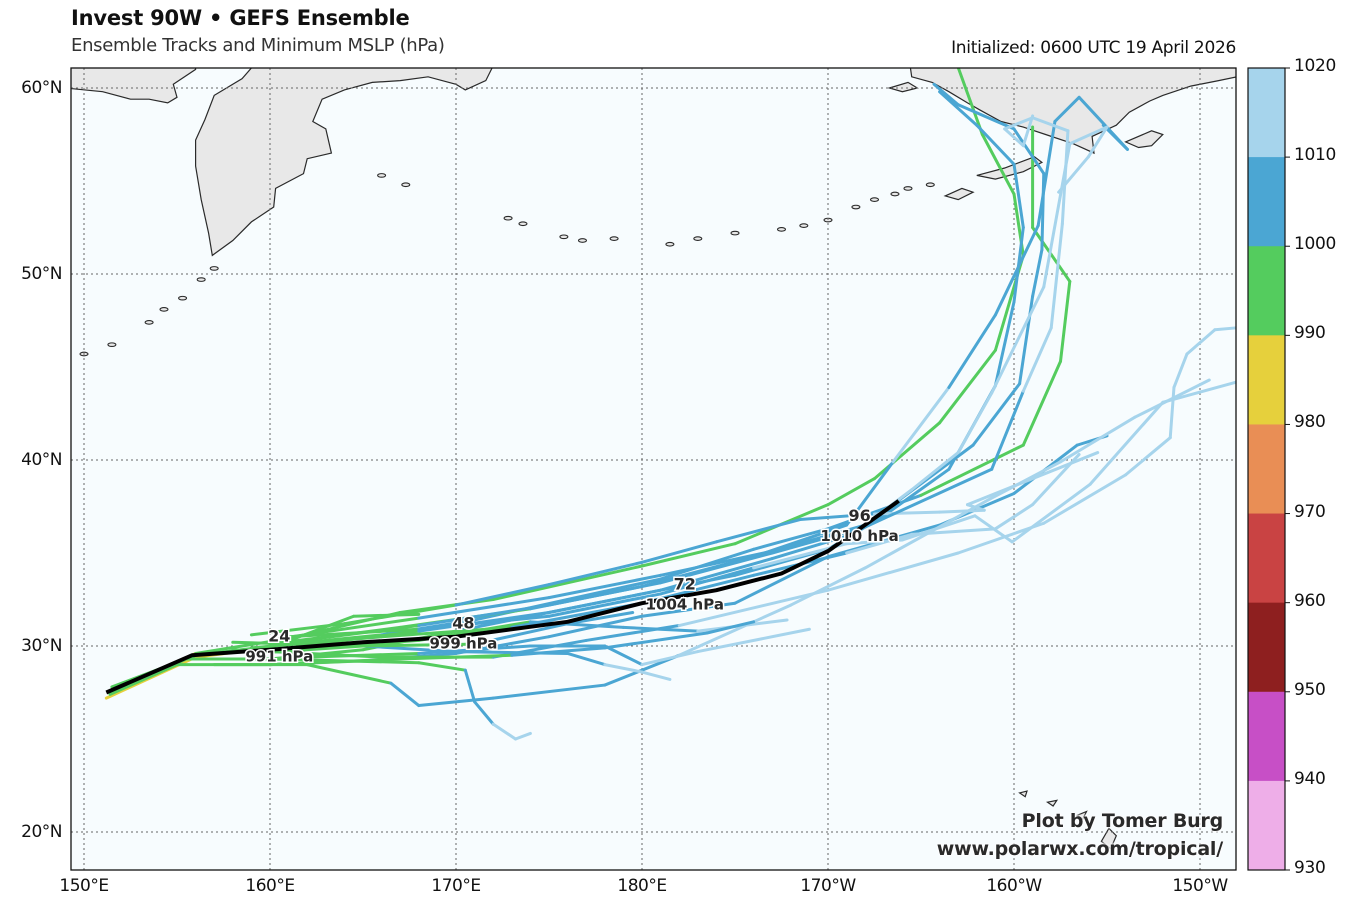 The height and width of the screenshot is (911, 1355). What do you see at coordinates (1310, 600) in the screenshot?
I see `colorbar-tick-label: 960` at bounding box center [1310, 600].